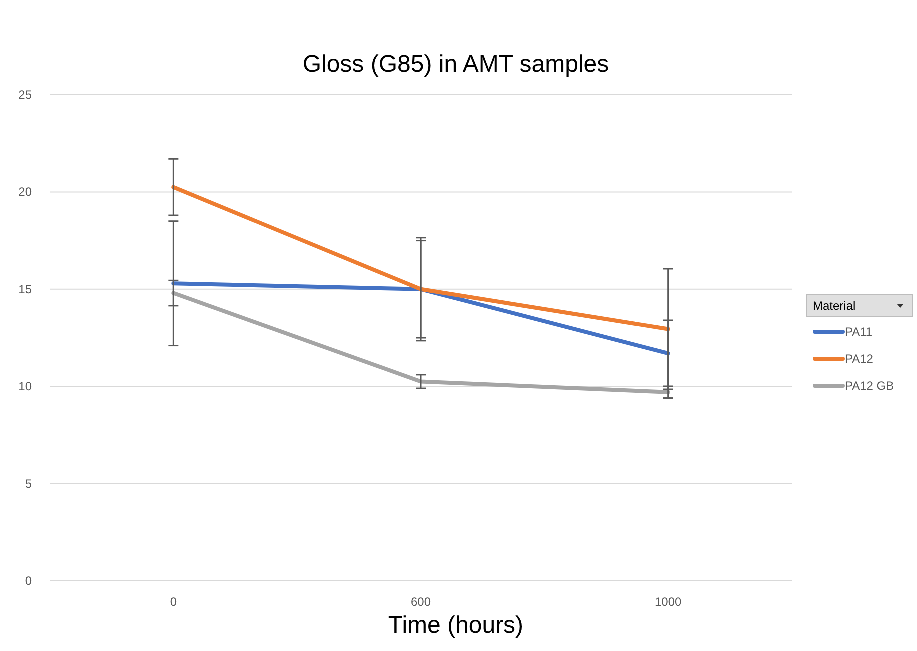 The image size is (917, 651). What do you see at coordinates (25, 387) in the screenshot?
I see `y-tick-label: 10` at bounding box center [25, 387].